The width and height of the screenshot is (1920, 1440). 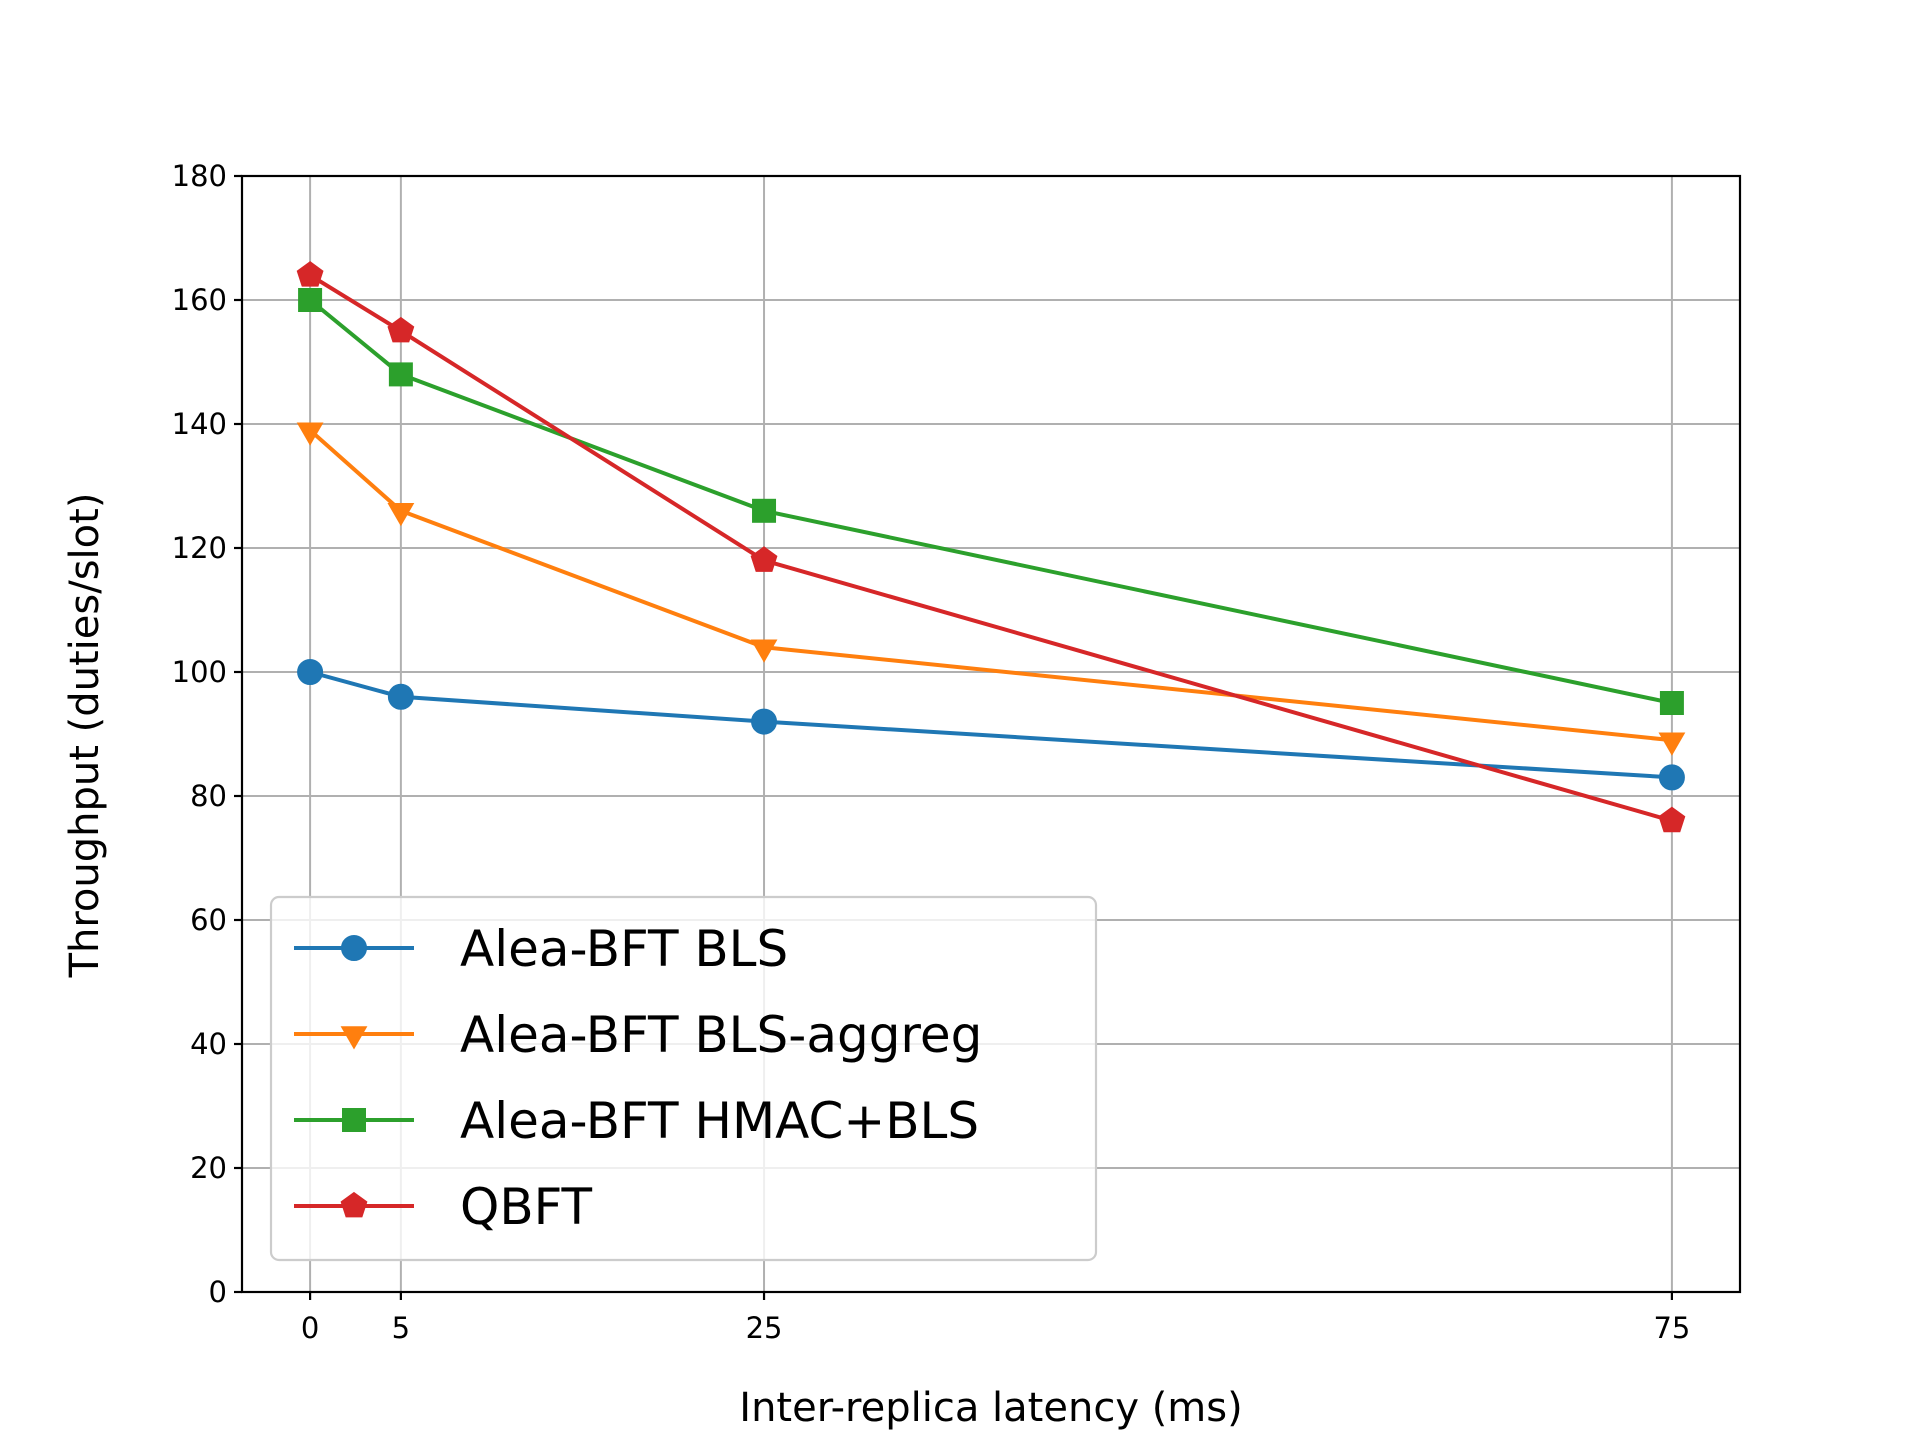 What do you see at coordinates (85, 736) in the screenshot?
I see `y-axis-title: Throughput (duties/slot)` at bounding box center [85, 736].